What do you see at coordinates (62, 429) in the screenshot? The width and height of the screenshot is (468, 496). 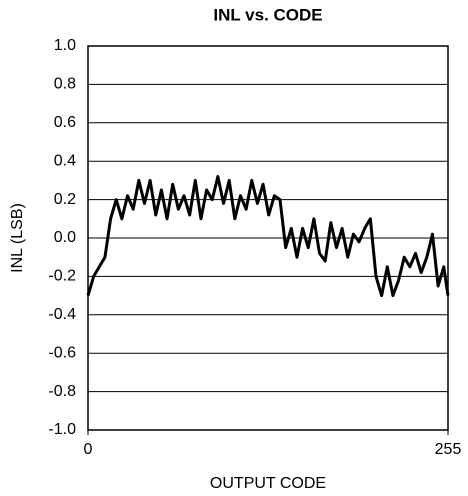 I see `y-tick-label: -1.0` at bounding box center [62, 429].